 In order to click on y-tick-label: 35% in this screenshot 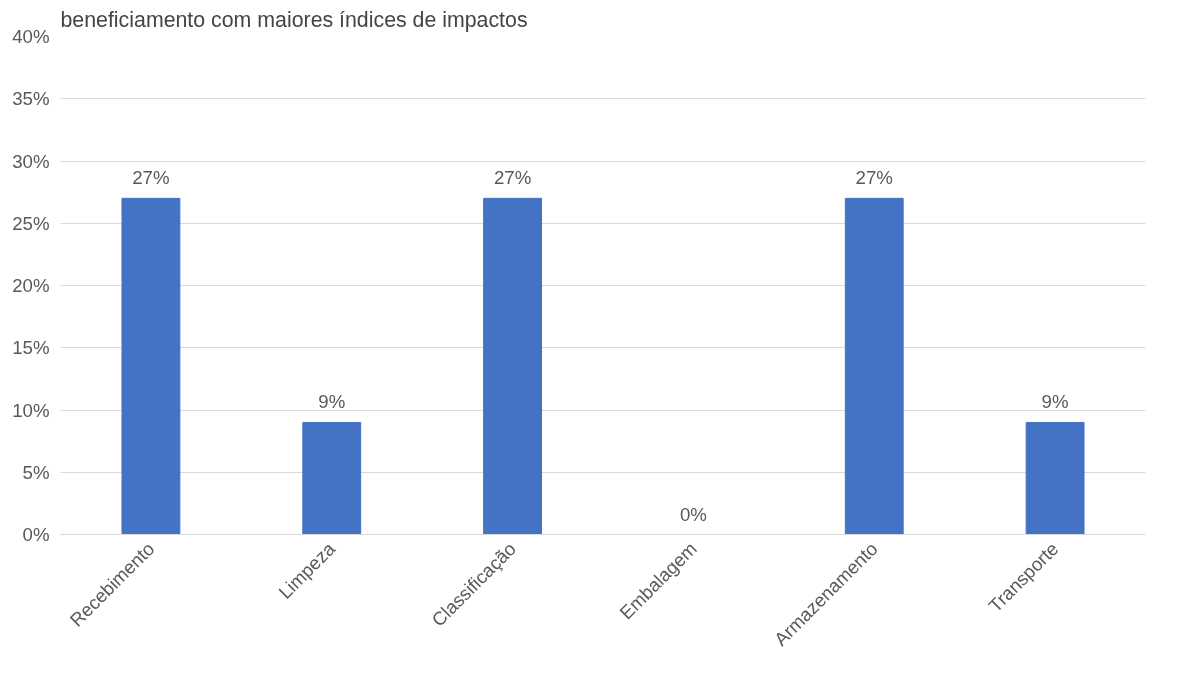, I will do `click(31, 99)`.